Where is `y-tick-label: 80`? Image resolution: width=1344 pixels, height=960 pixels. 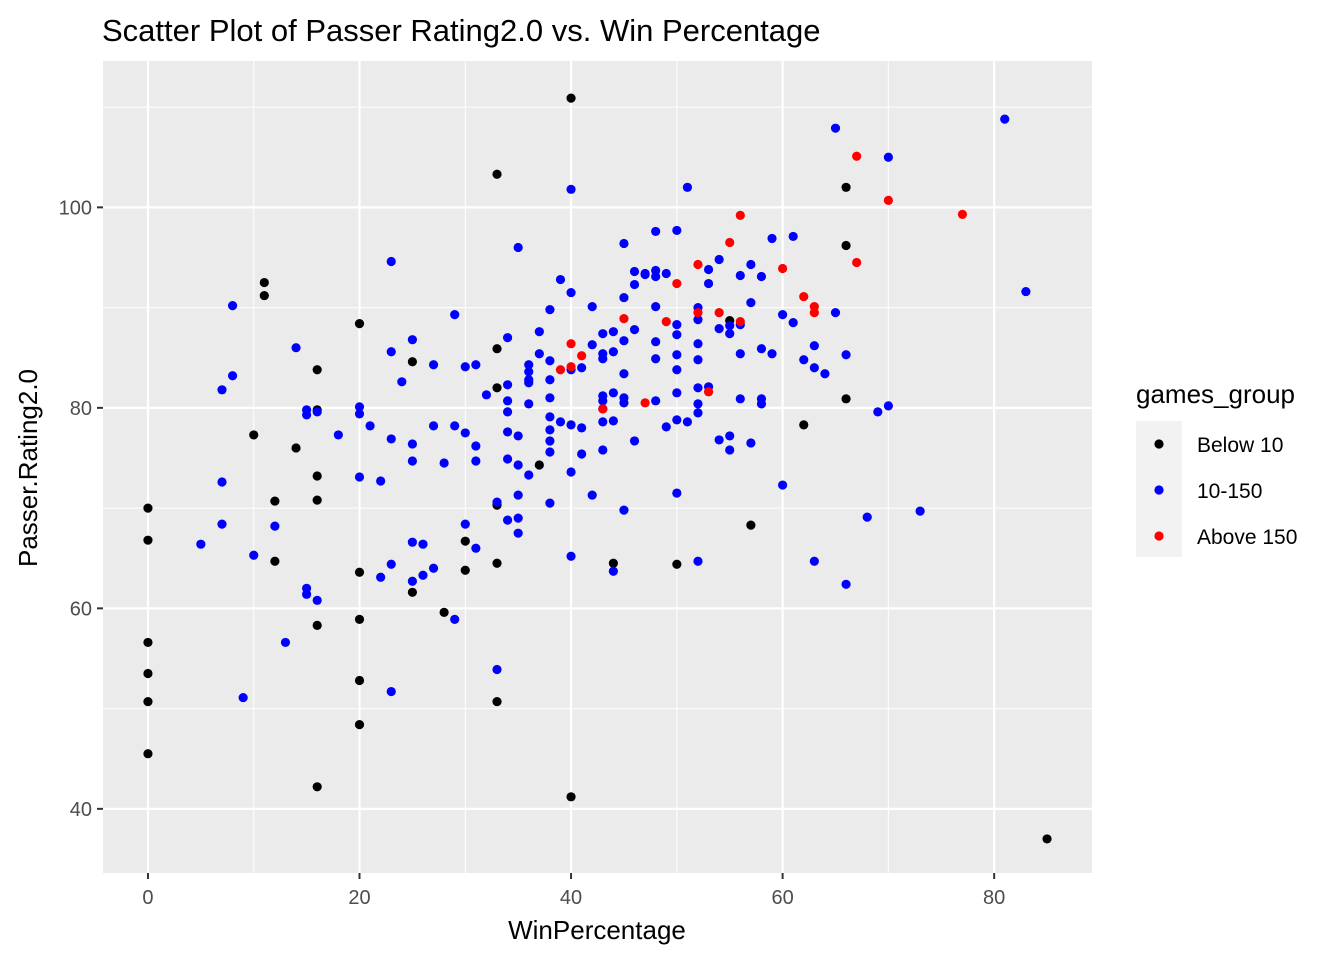
y-tick-label: 80 is located at coordinates (81, 409).